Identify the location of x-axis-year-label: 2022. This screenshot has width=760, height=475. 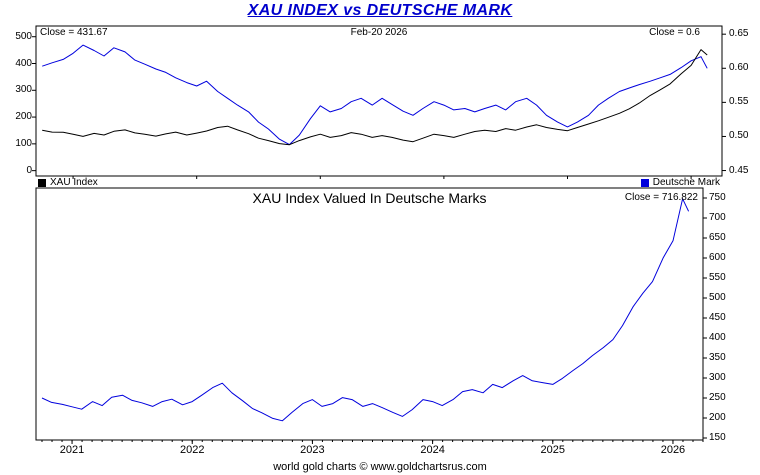
(192, 450).